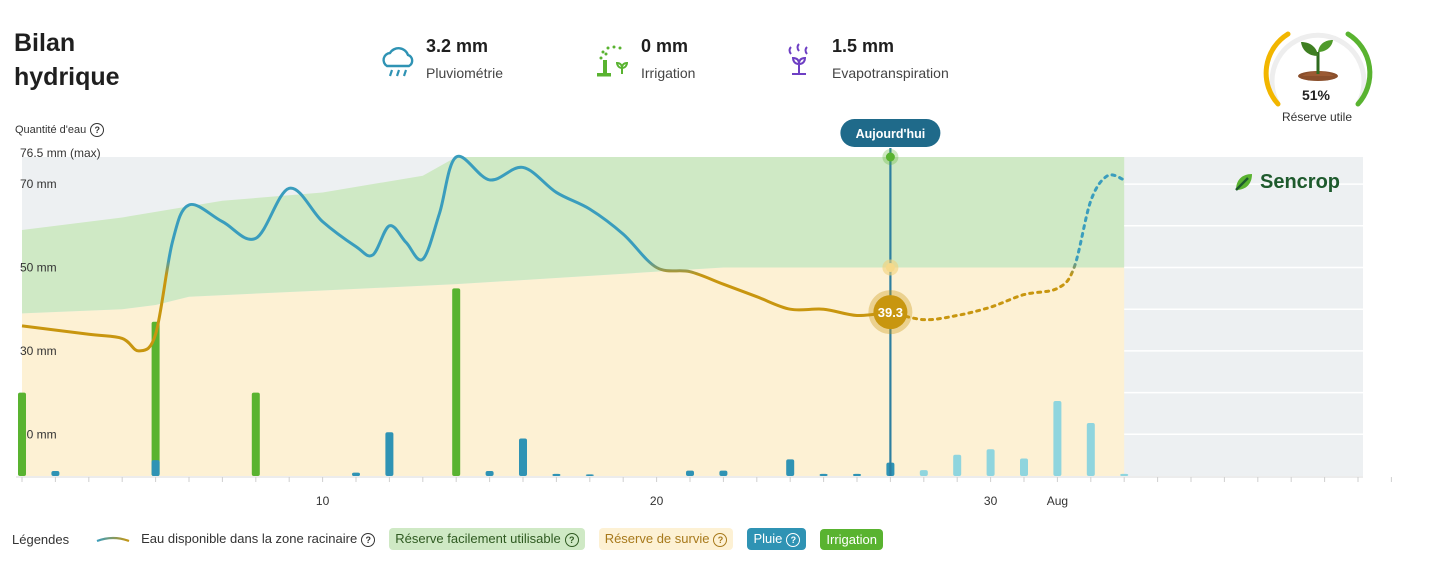 The width and height of the screenshot is (1429, 574). I want to click on legend-line-swatch, so click(113, 539).